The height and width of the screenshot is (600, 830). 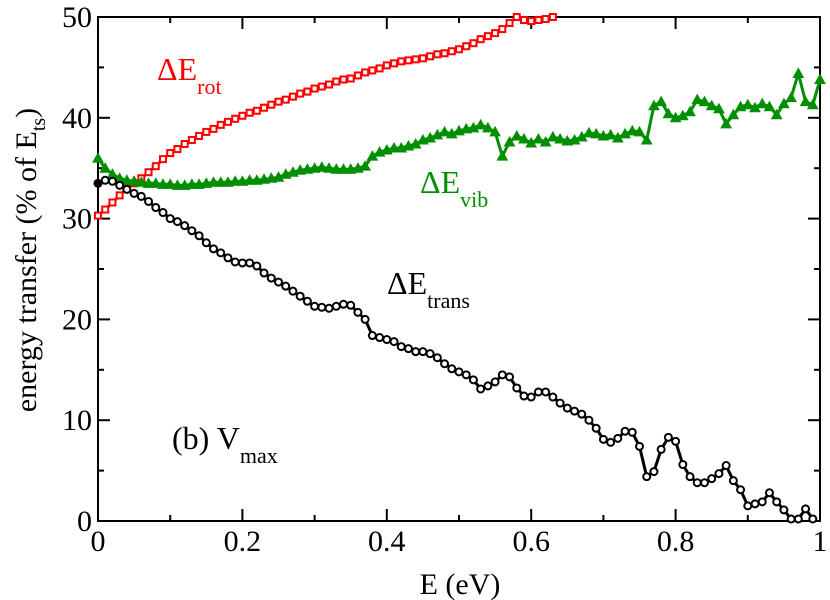 I want to click on label-trans: ΔEtrans, so click(x=428, y=289).